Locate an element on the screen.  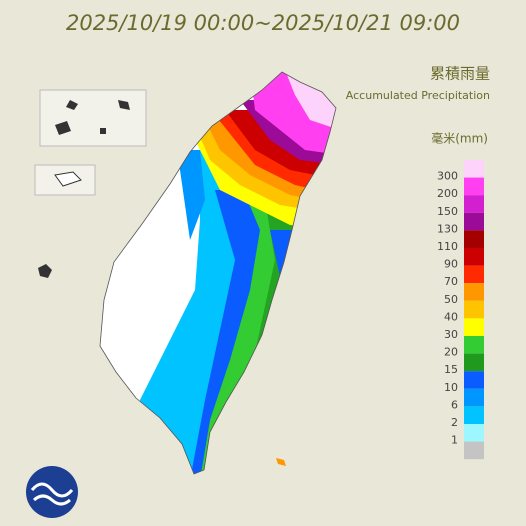
legend-label: 200 is located at coordinates (447, 193).